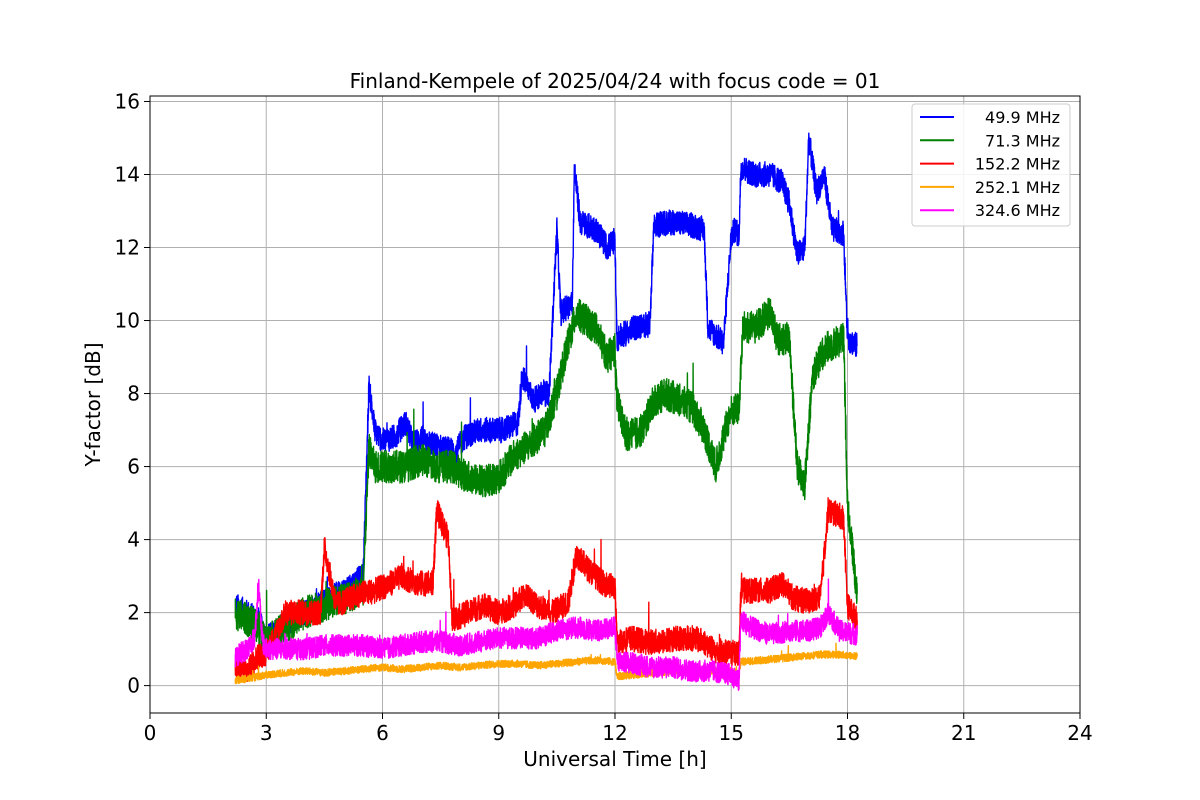 The image size is (1200, 800). What do you see at coordinates (614, 733) in the screenshot?
I see `x-tick-label: 12` at bounding box center [614, 733].